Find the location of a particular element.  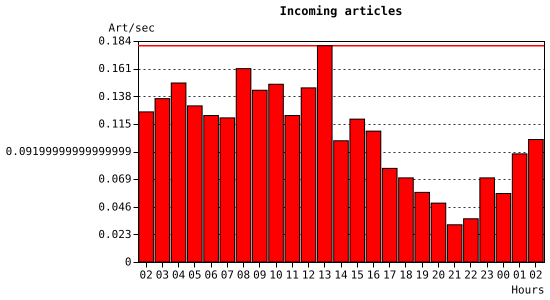

y-tick-label: 0.161 is located at coordinates (115, 69).